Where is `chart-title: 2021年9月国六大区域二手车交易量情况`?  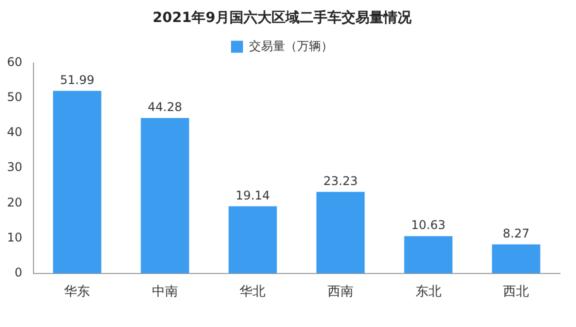
chart-title: 2021年9月国六大区域二手车交易量情况 is located at coordinates (282, 17).